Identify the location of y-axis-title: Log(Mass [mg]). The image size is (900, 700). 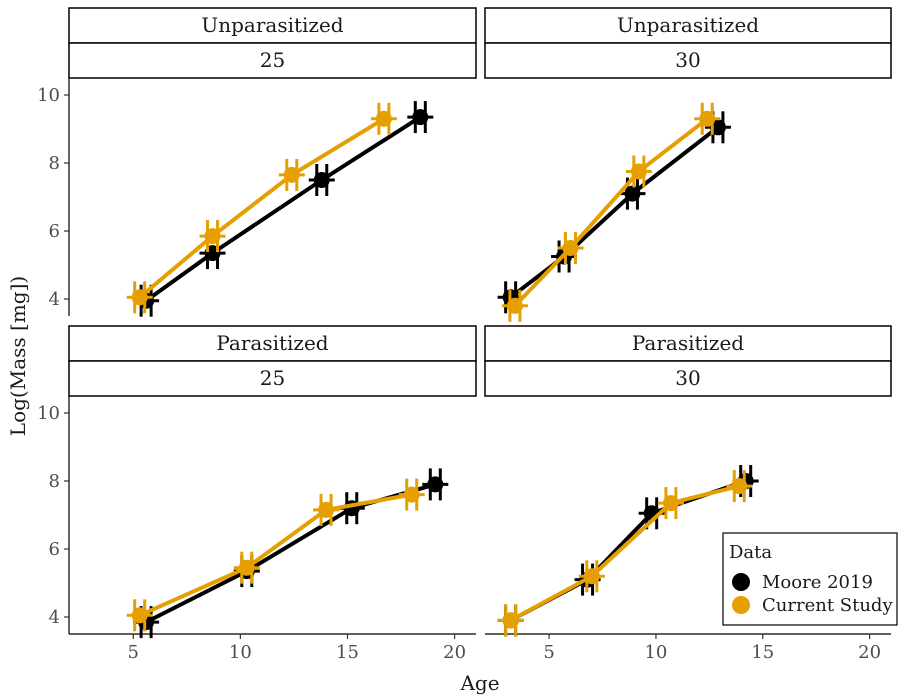
(18, 356).